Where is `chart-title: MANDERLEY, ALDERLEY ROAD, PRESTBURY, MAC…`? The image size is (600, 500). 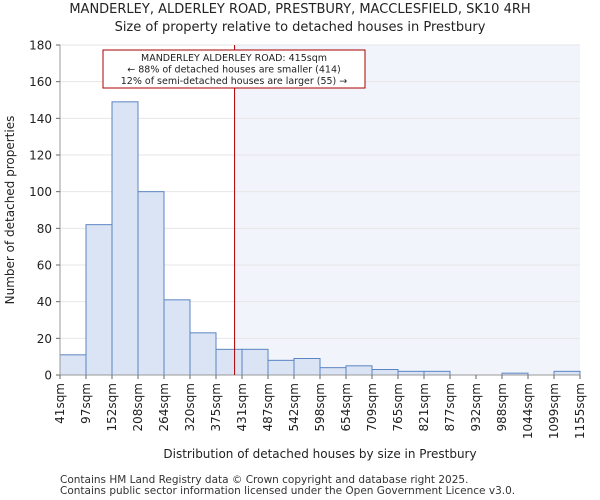 chart-title: MANDERLEY, ALDERLEY ROAD, PRESTBURY, MAC… is located at coordinates (300, 9).